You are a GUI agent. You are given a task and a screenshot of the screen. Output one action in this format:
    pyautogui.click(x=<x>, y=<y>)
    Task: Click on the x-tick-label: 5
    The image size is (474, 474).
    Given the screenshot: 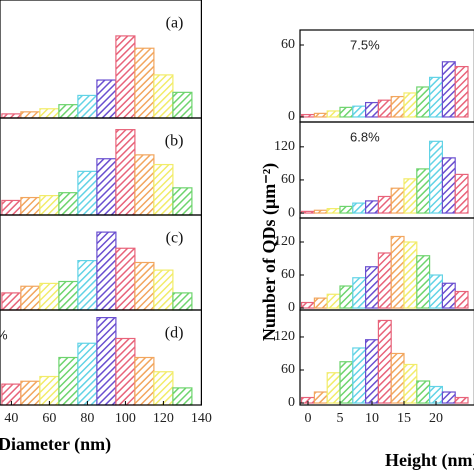 What is the action you would take?
    pyautogui.click(x=340, y=418)
    